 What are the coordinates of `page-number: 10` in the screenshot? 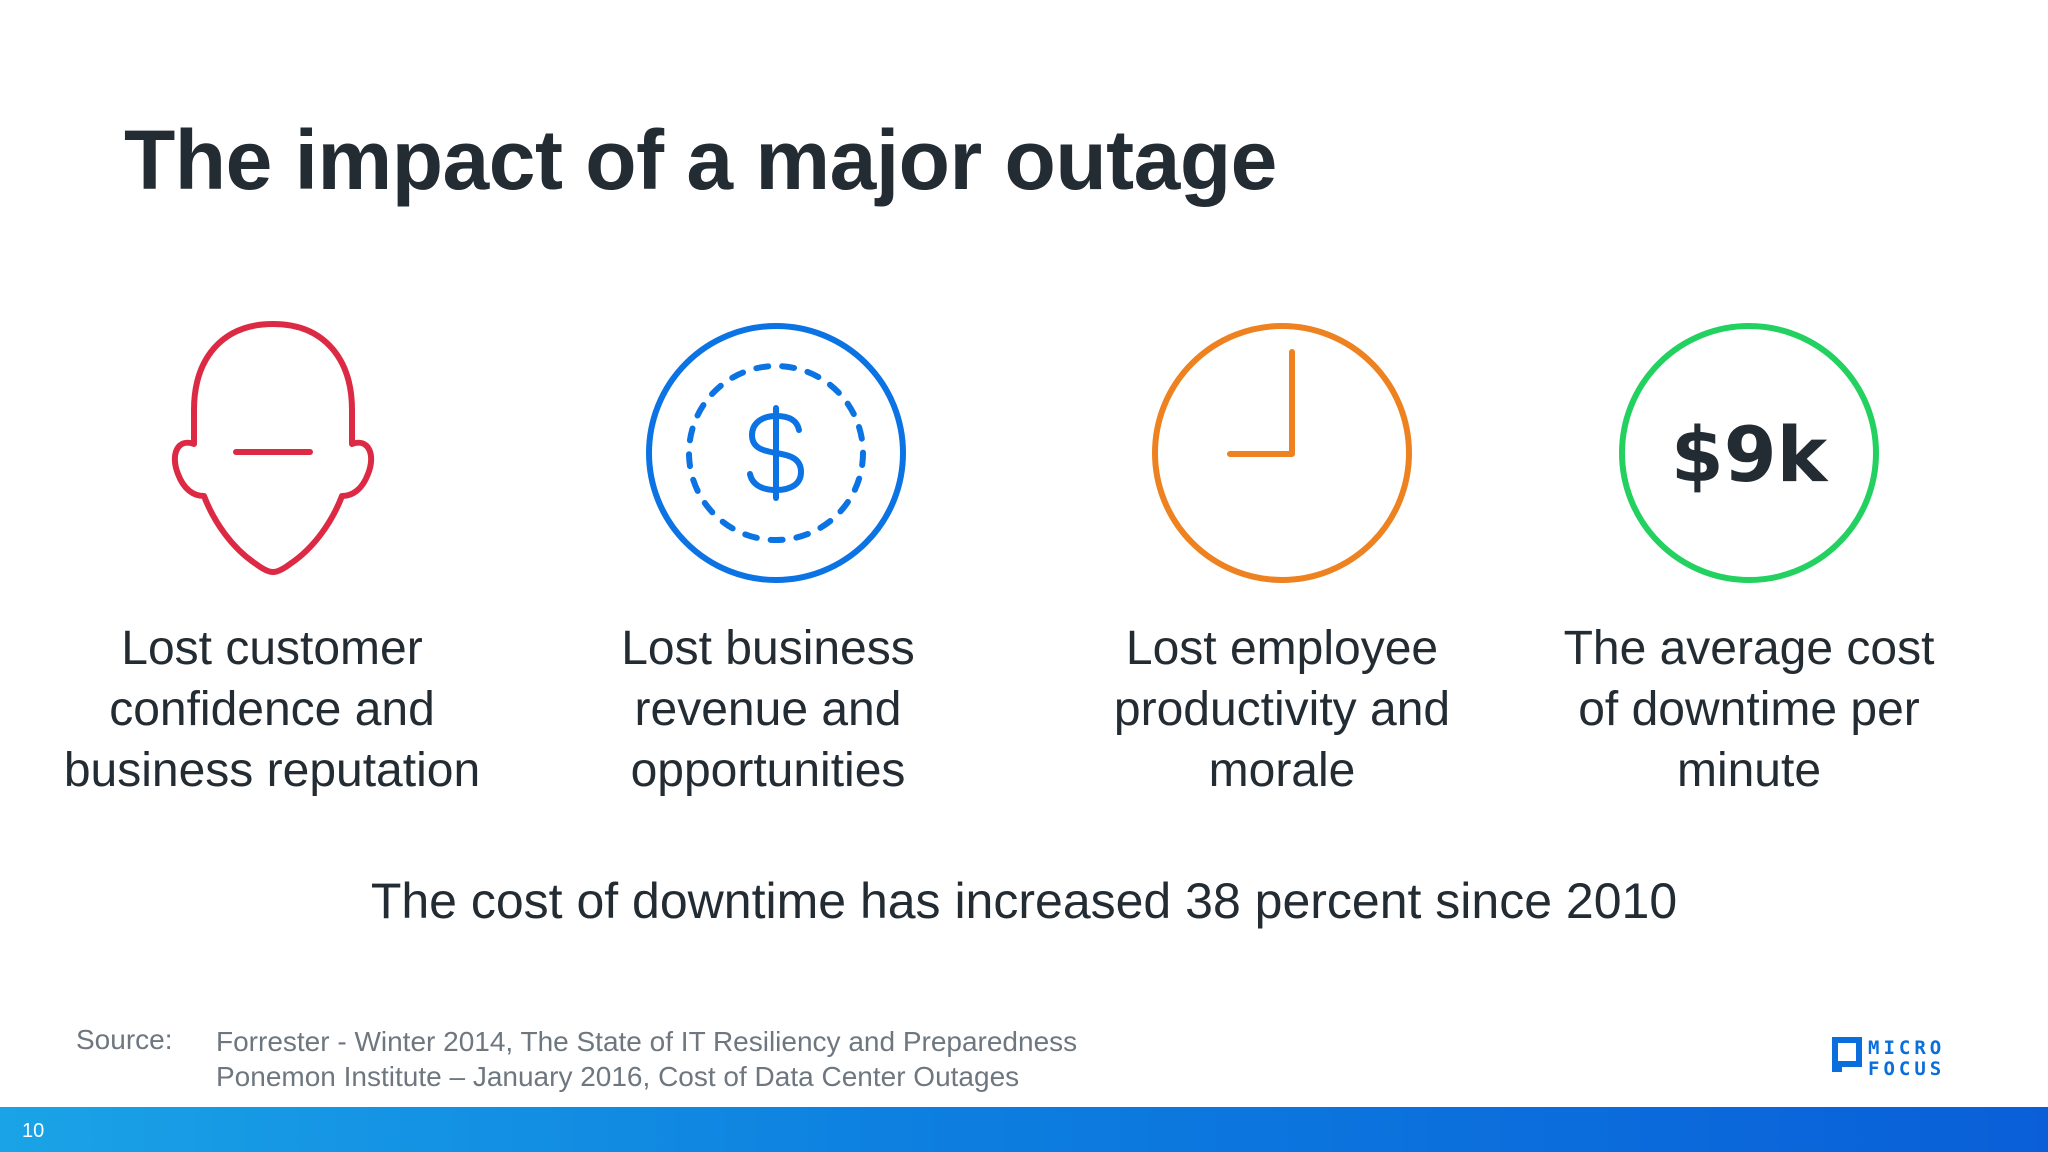 It's located at (33, 1131).